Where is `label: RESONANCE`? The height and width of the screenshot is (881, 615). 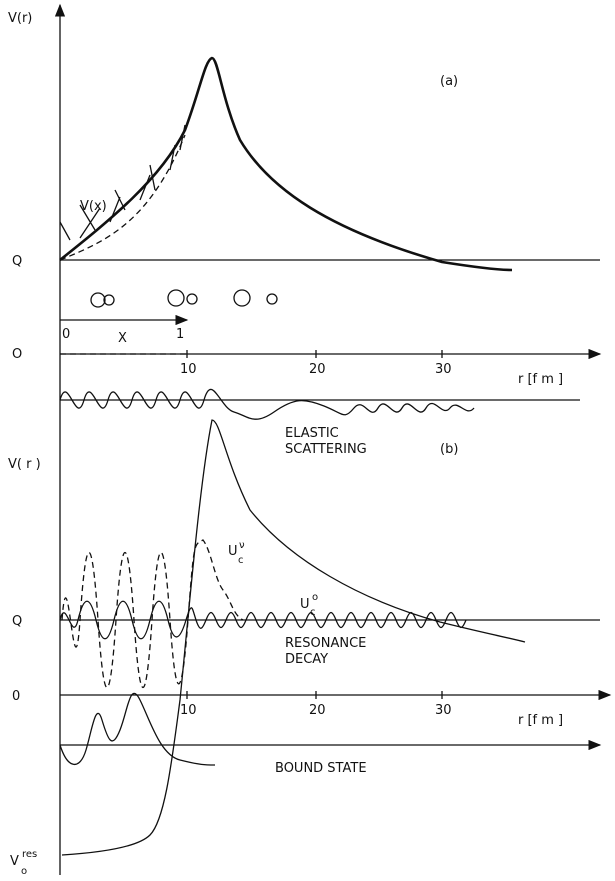 label: RESONANCE is located at coordinates (325, 643).